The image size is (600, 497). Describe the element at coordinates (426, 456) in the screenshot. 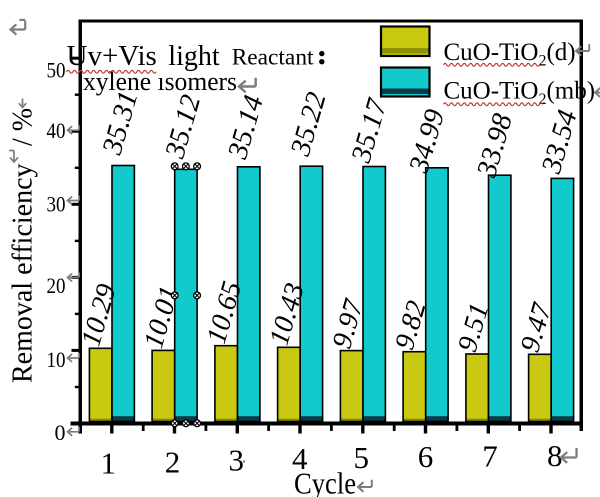

I see `svg-text: 6` at that location.